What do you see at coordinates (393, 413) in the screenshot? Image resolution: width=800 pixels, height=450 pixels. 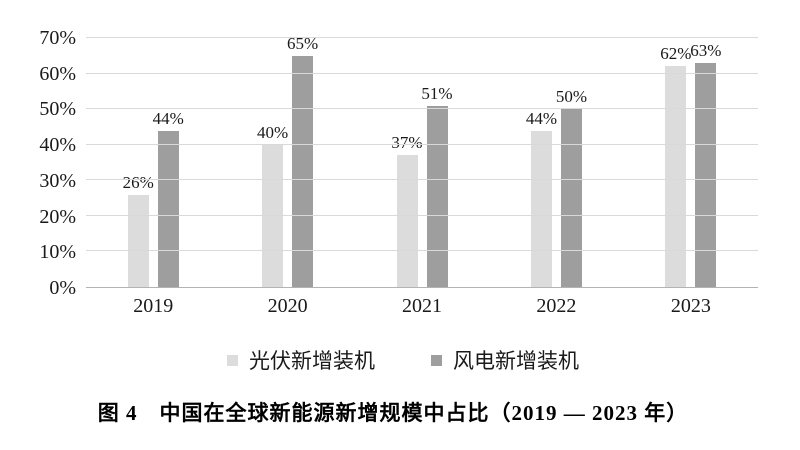 I see `figure-caption: 图 4 中国在全球新能源新增规模中占比（2019 — 2023 年）` at bounding box center [393, 413].